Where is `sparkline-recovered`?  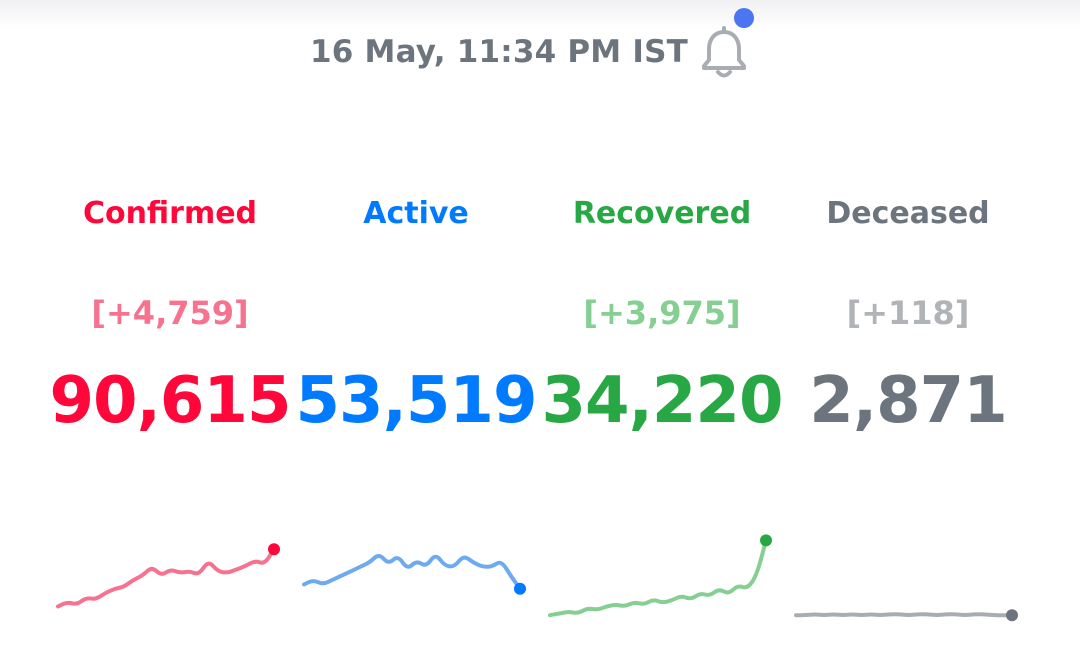
sparkline-recovered is located at coordinates (660, 576).